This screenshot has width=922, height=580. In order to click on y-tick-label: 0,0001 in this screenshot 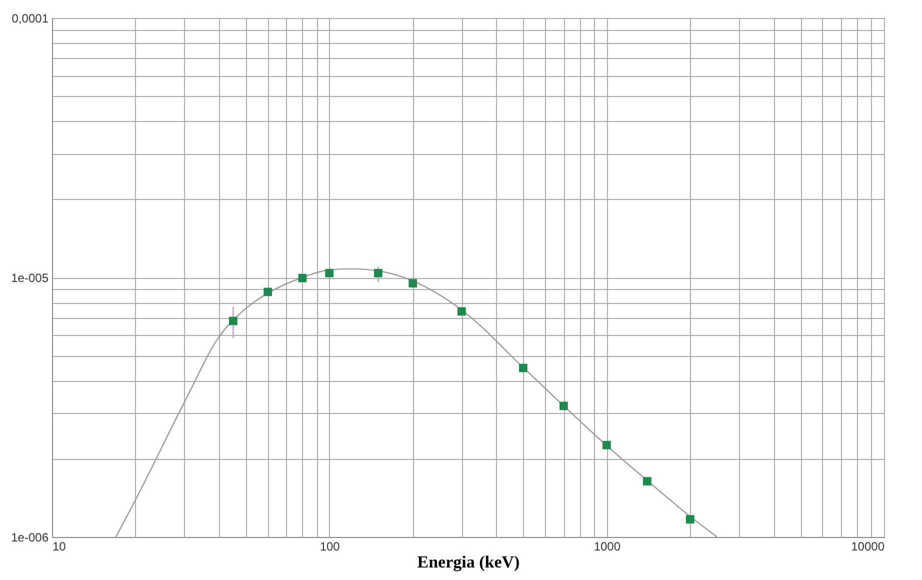, I will do `click(30, 19)`.